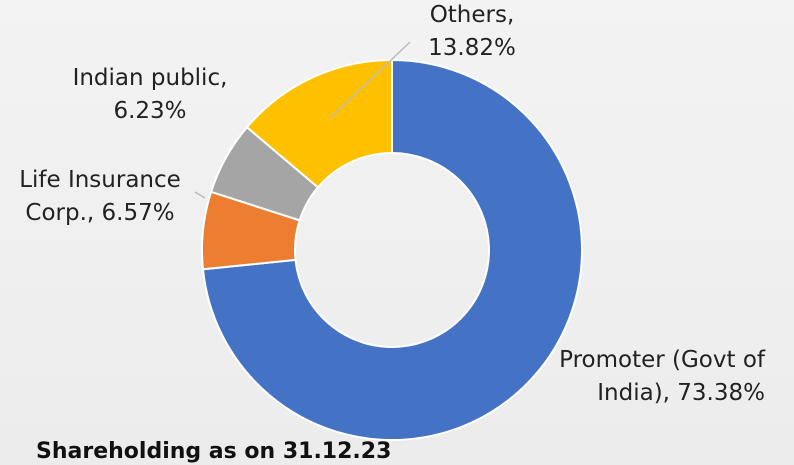  Describe the element at coordinates (662, 360) in the screenshot. I see `data-label-line: Promoter (Govt of` at that location.